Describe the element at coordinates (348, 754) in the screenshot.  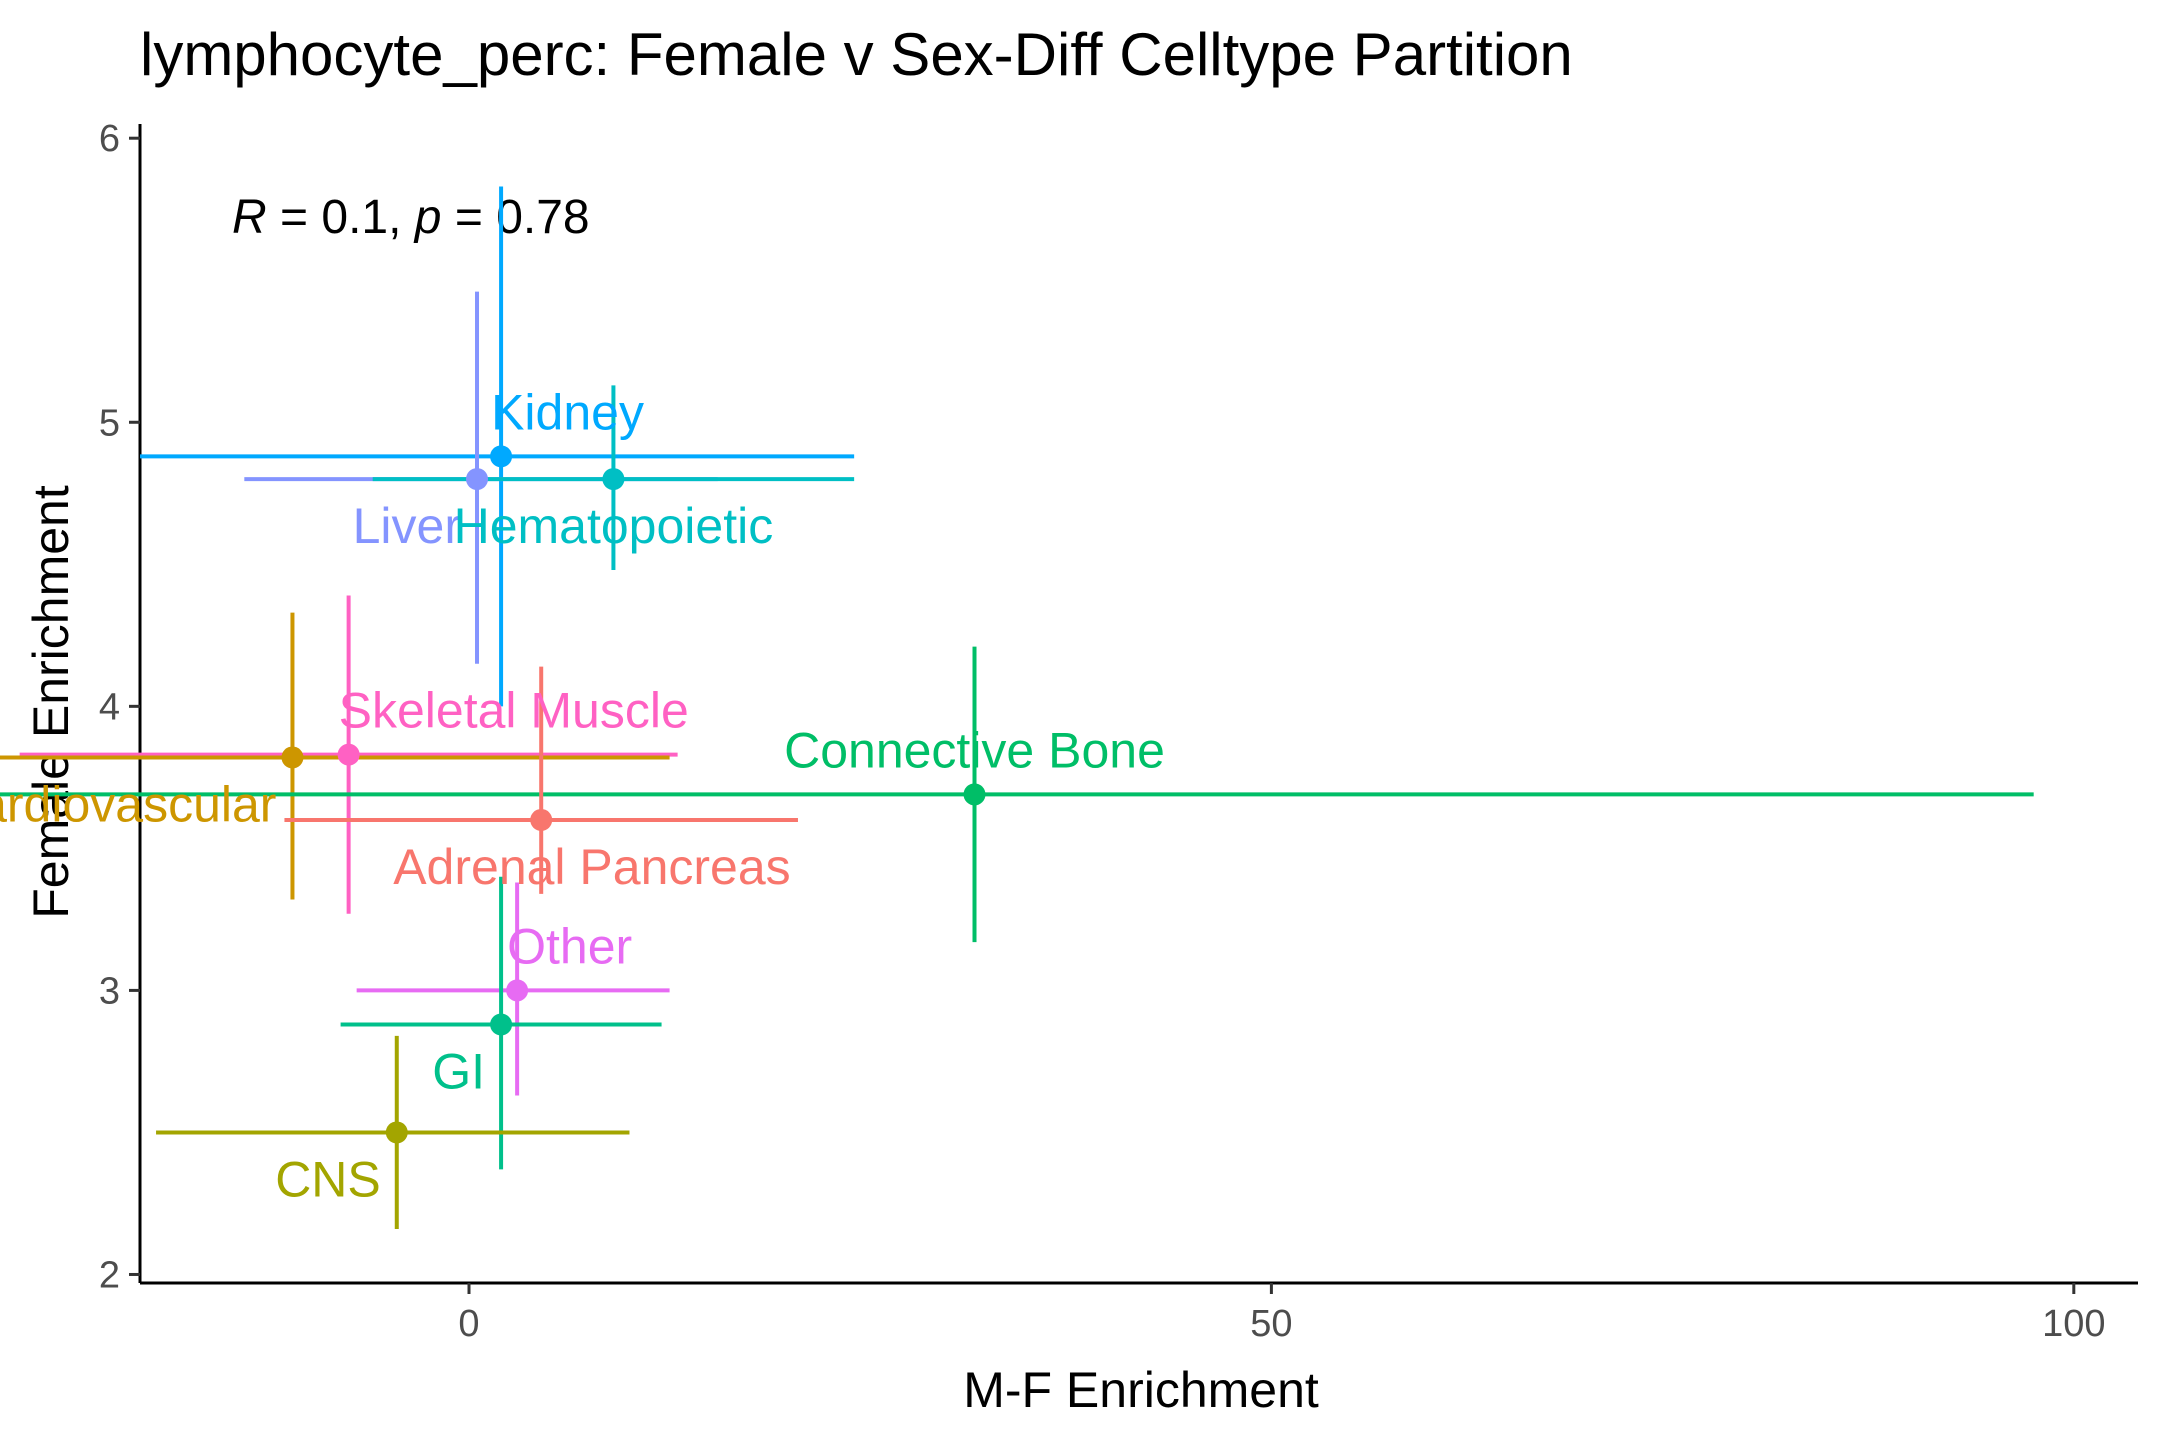
I see `skeletal-muscle-point` at that location.